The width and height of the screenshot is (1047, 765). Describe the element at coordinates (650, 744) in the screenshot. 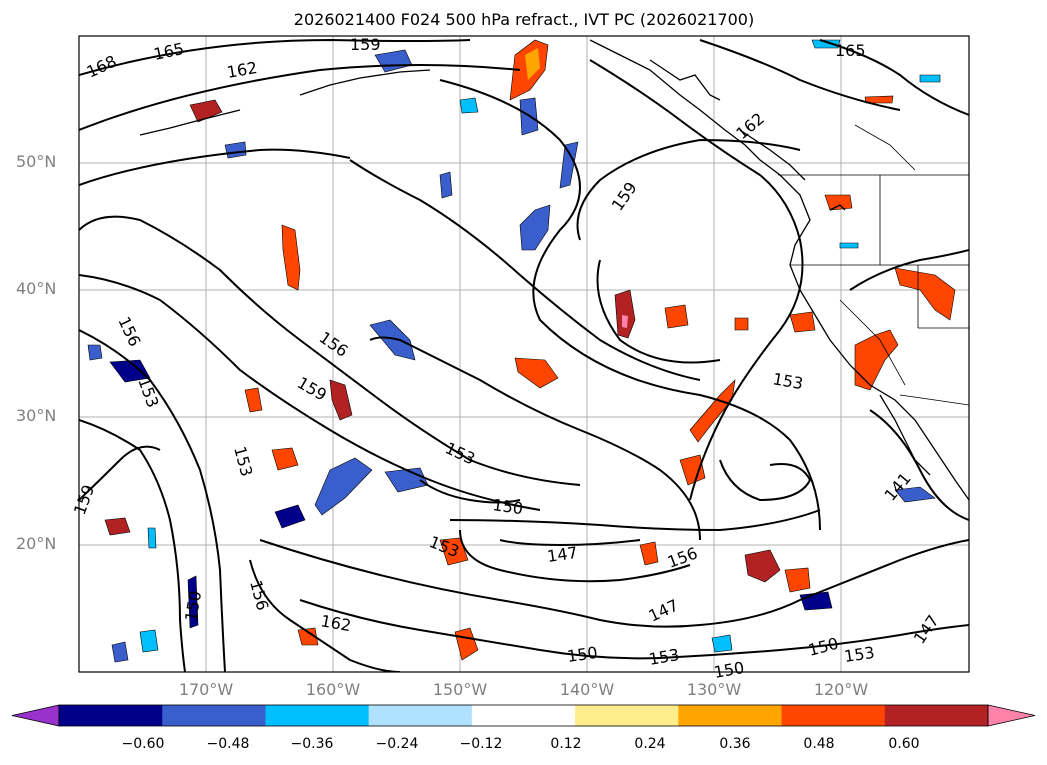

I see `colorbar-tick-label: 0.24` at that location.